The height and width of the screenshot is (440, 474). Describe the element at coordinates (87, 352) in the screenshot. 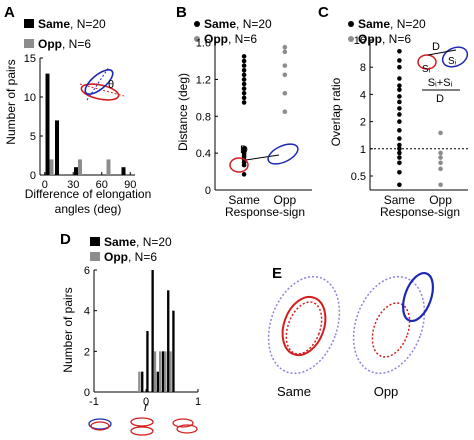

I see `panel-d-y-tick-label: 2` at that location.